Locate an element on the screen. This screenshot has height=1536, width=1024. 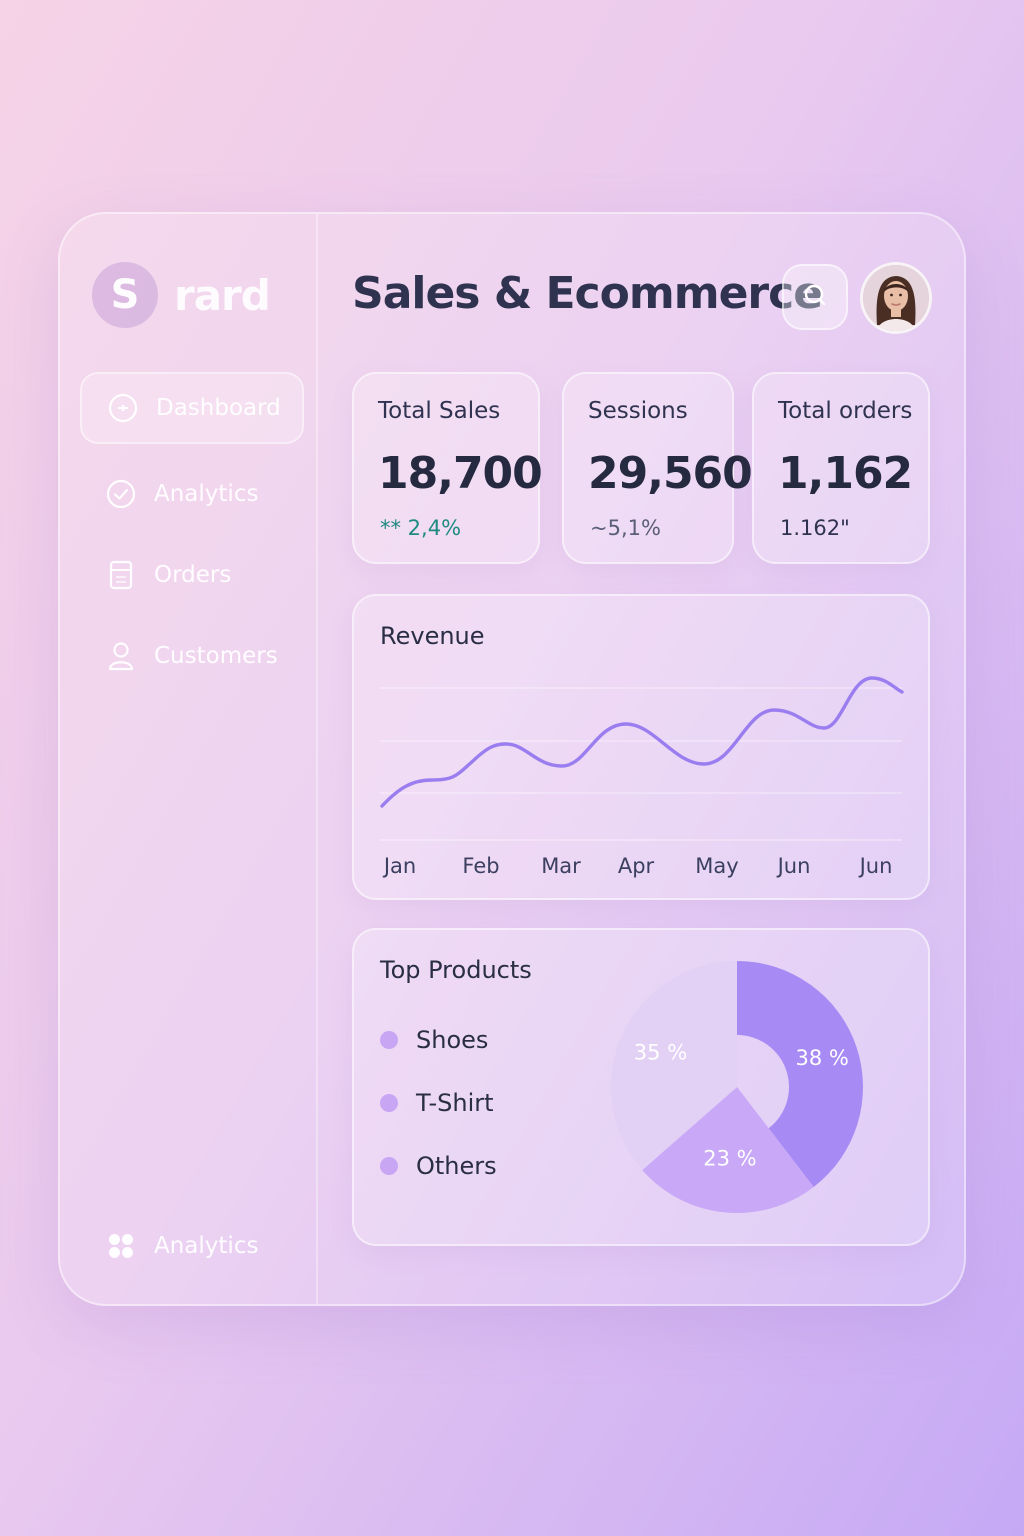
stat-change: 1.162" is located at coordinates (815, 528).